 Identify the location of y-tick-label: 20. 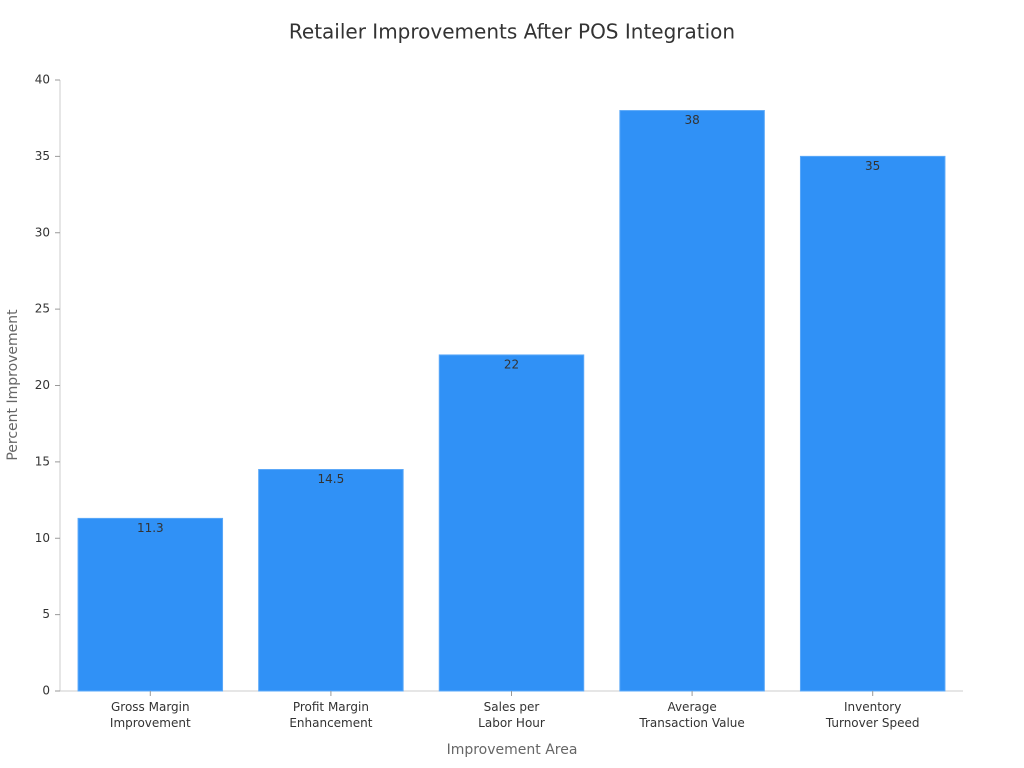
(42, 385).